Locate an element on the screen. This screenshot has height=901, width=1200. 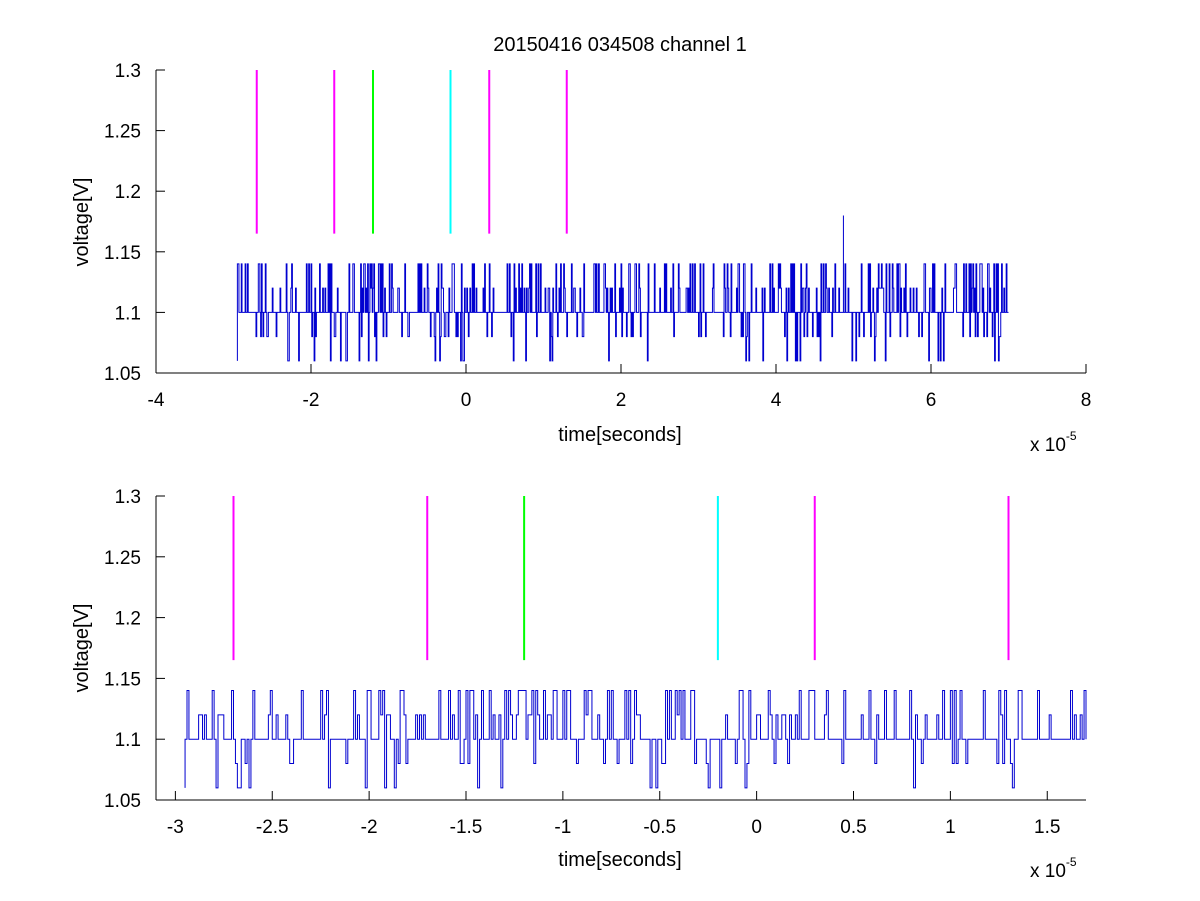
x-tick-label: -1.5 is located at coordinates (466, 827).